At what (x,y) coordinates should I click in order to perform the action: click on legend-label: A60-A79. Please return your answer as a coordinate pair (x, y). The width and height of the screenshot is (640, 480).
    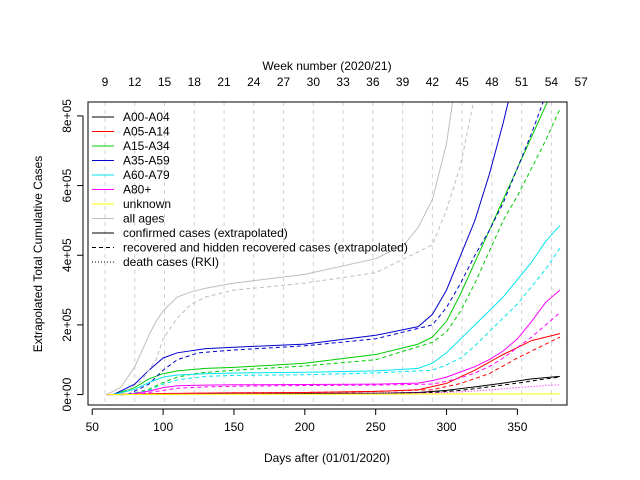
    Looking at the image, I should click on (146, 175).